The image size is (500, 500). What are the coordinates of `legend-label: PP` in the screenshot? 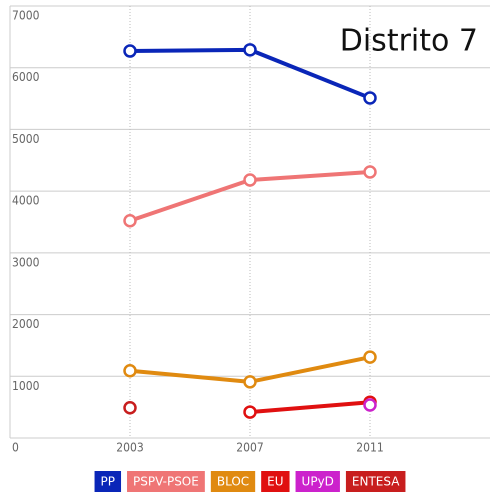 It's located at (108, 482).